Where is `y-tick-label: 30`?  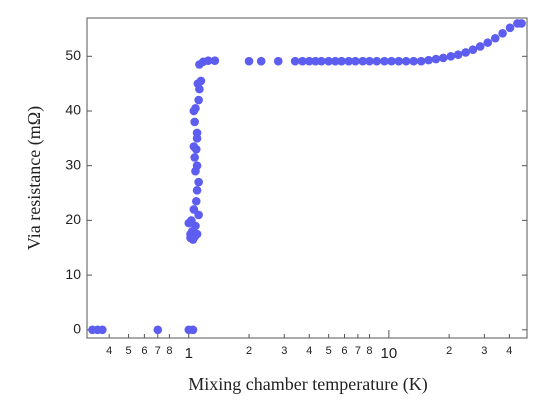
y-tick-label: 30 is located at coordinates (73, 164).